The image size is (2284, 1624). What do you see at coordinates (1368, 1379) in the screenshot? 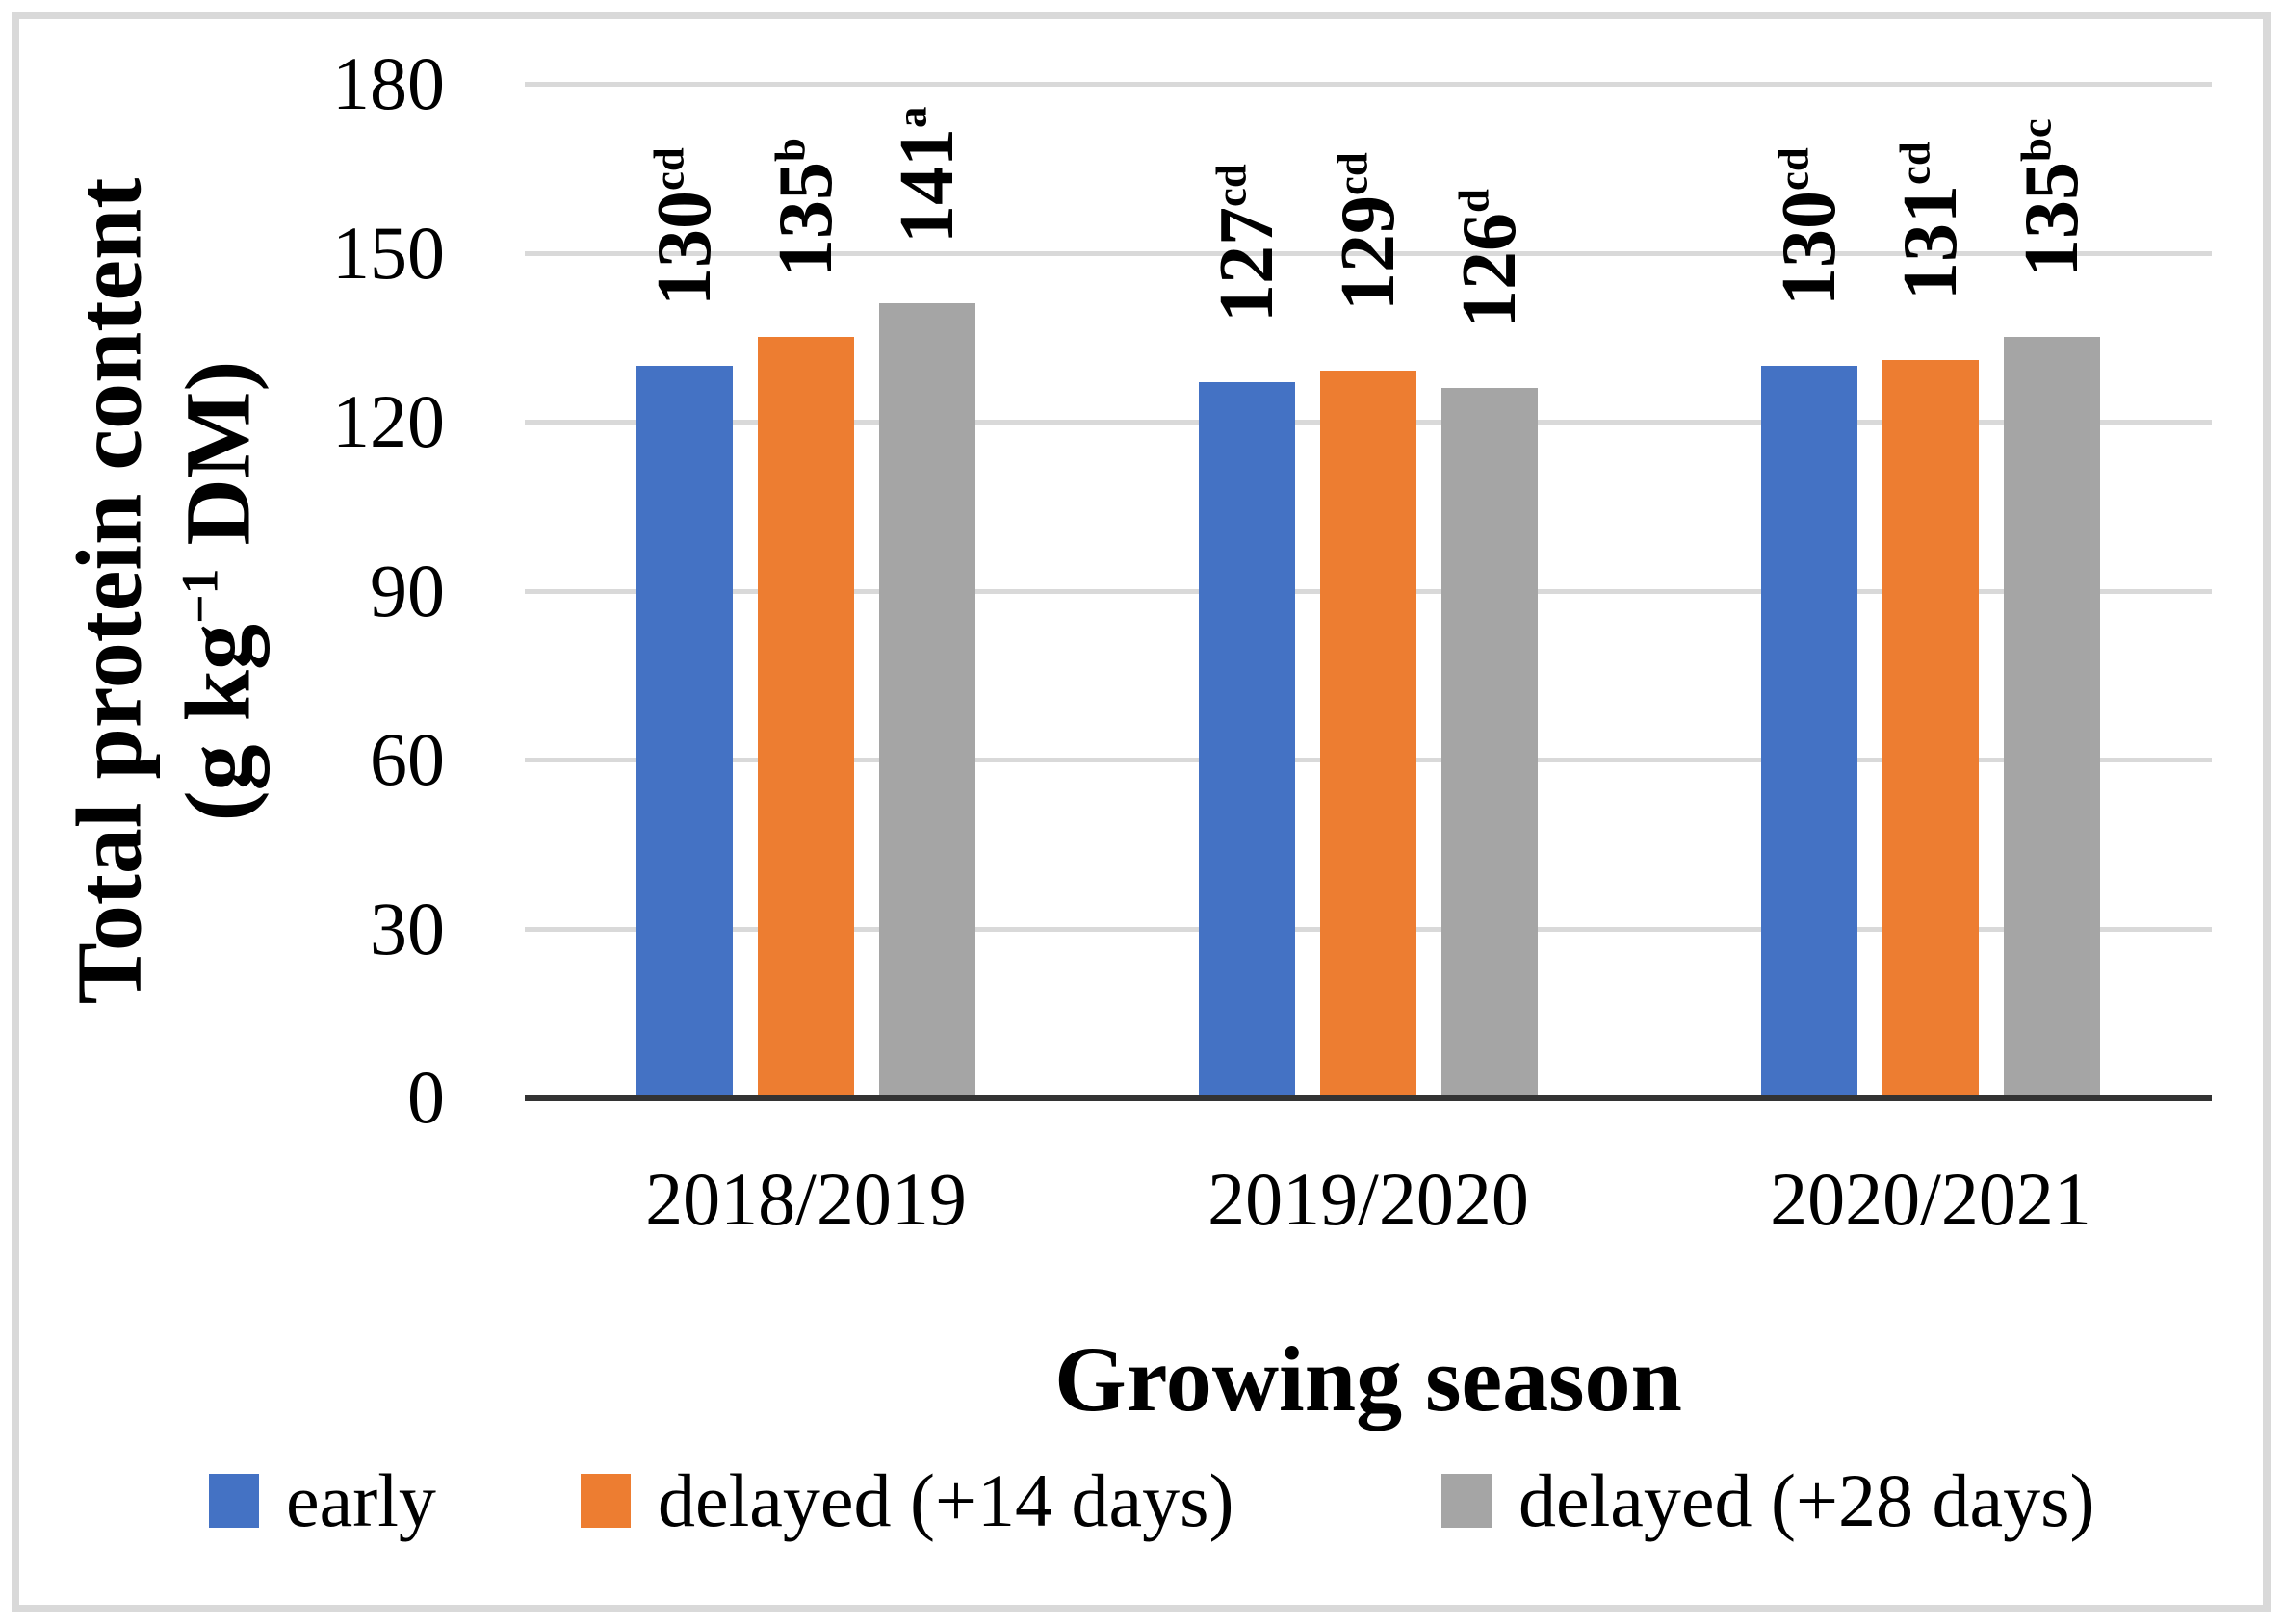
I see `x-axis-title: Growing season` at bounding box center [1368, 1379].